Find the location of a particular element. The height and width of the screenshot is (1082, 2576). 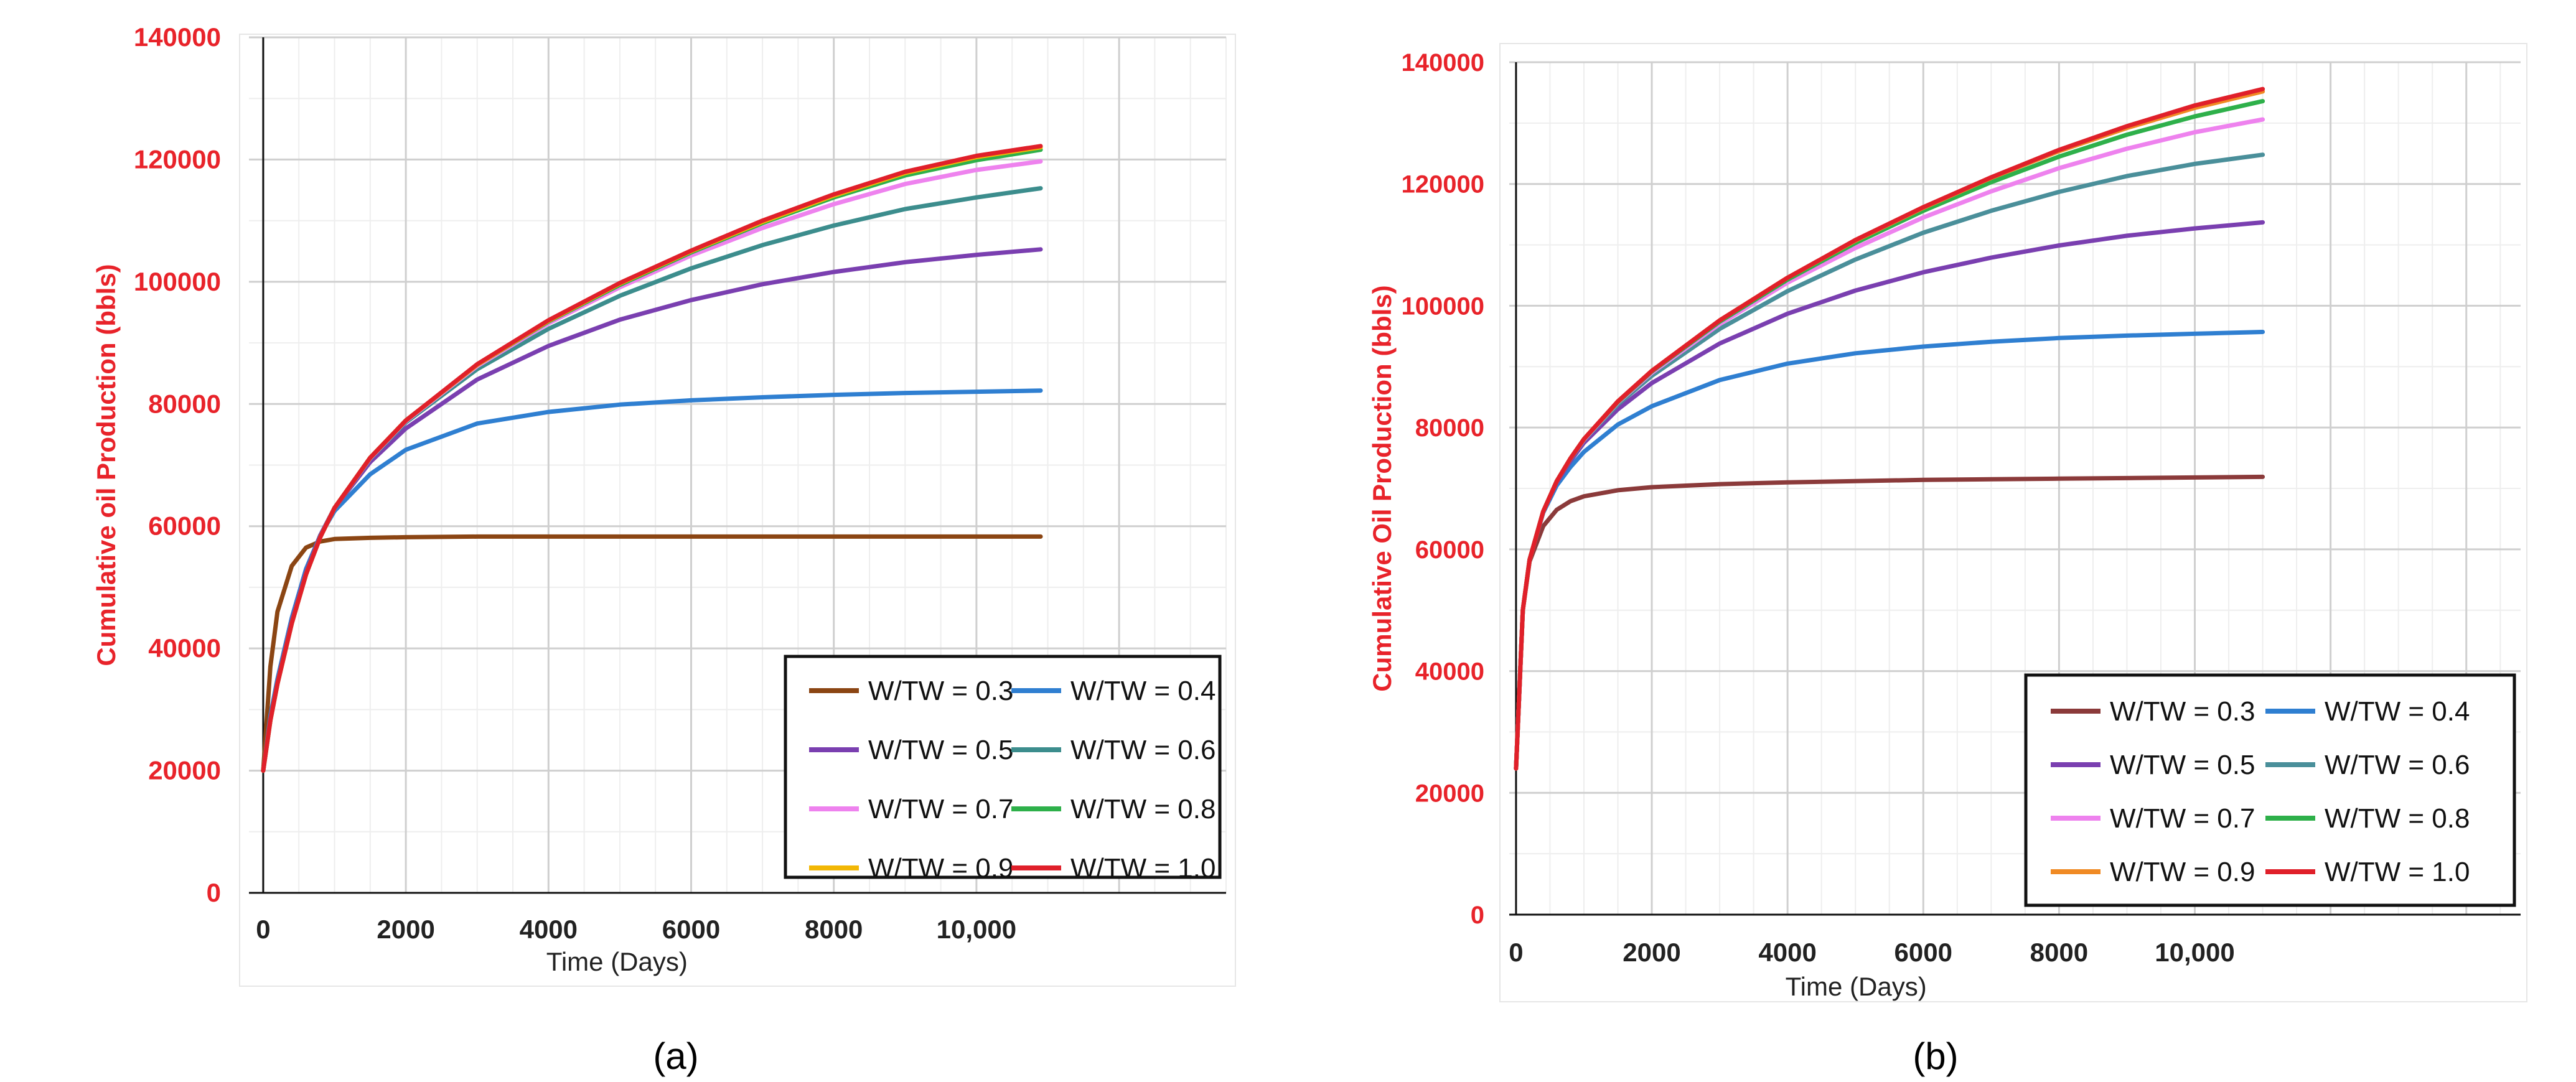

panel-a-caption: (a) is located at coordinates (675, 1056).